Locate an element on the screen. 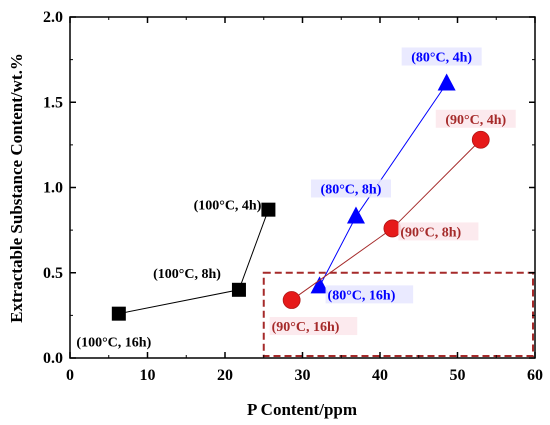 The height and width of the screenshot is (425, 550). y-axis-label: Extractable Substance Content/wt.% is located at coordinates (16, 188).